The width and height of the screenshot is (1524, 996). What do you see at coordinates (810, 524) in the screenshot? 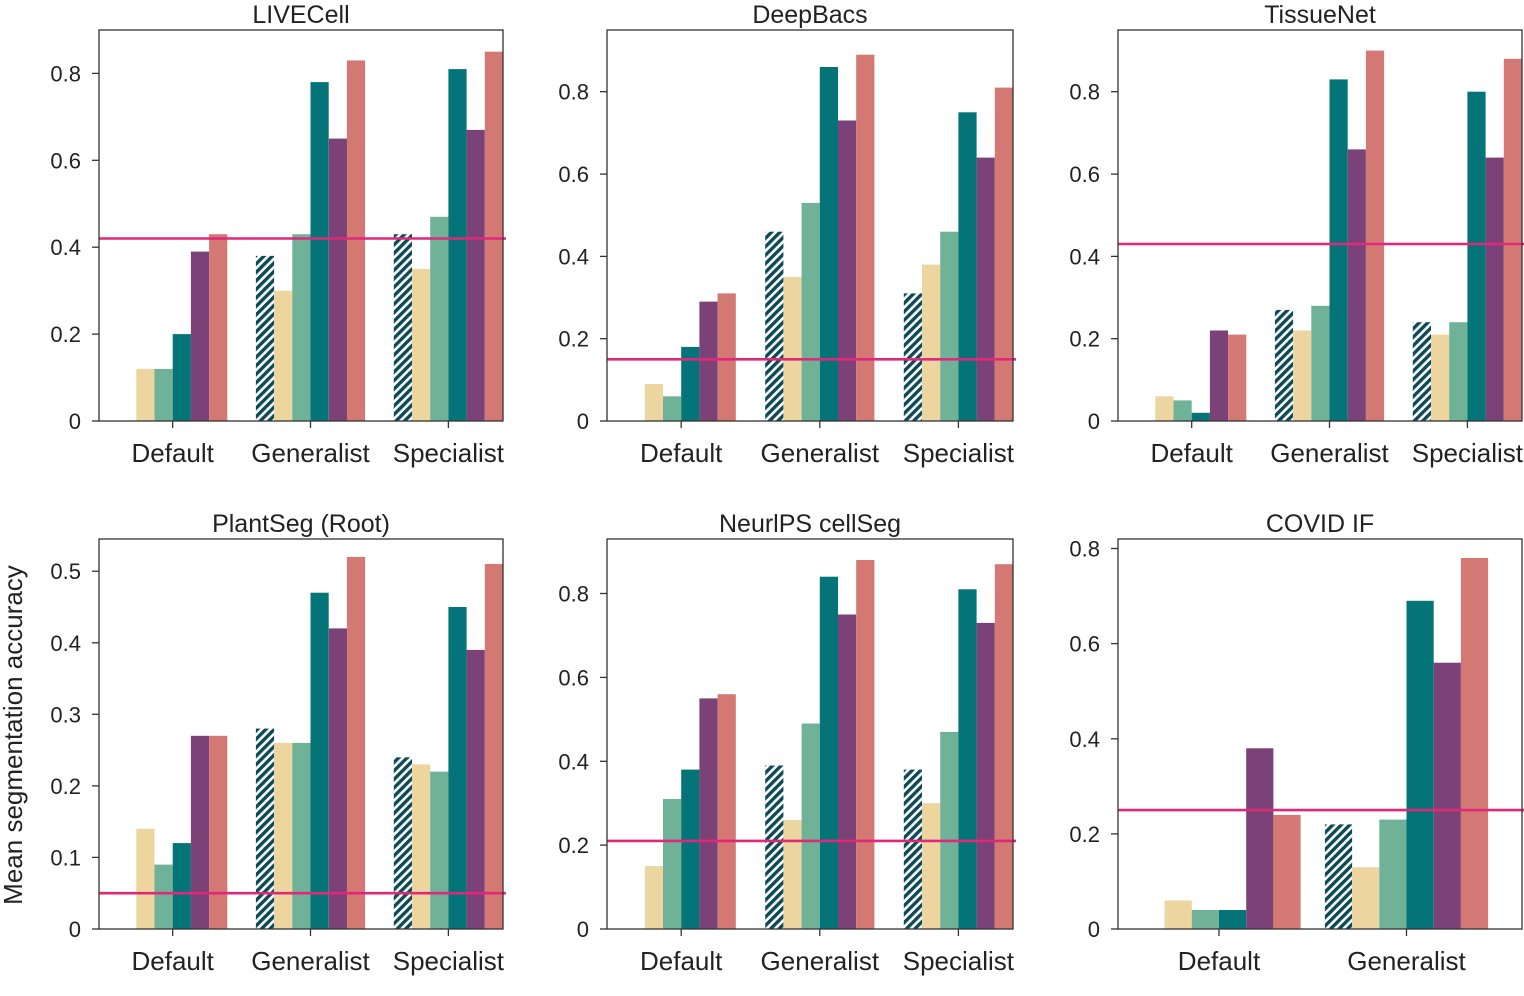
I see `chart-title: NeurlPS cellSeg` at bounding box center [810, 524].